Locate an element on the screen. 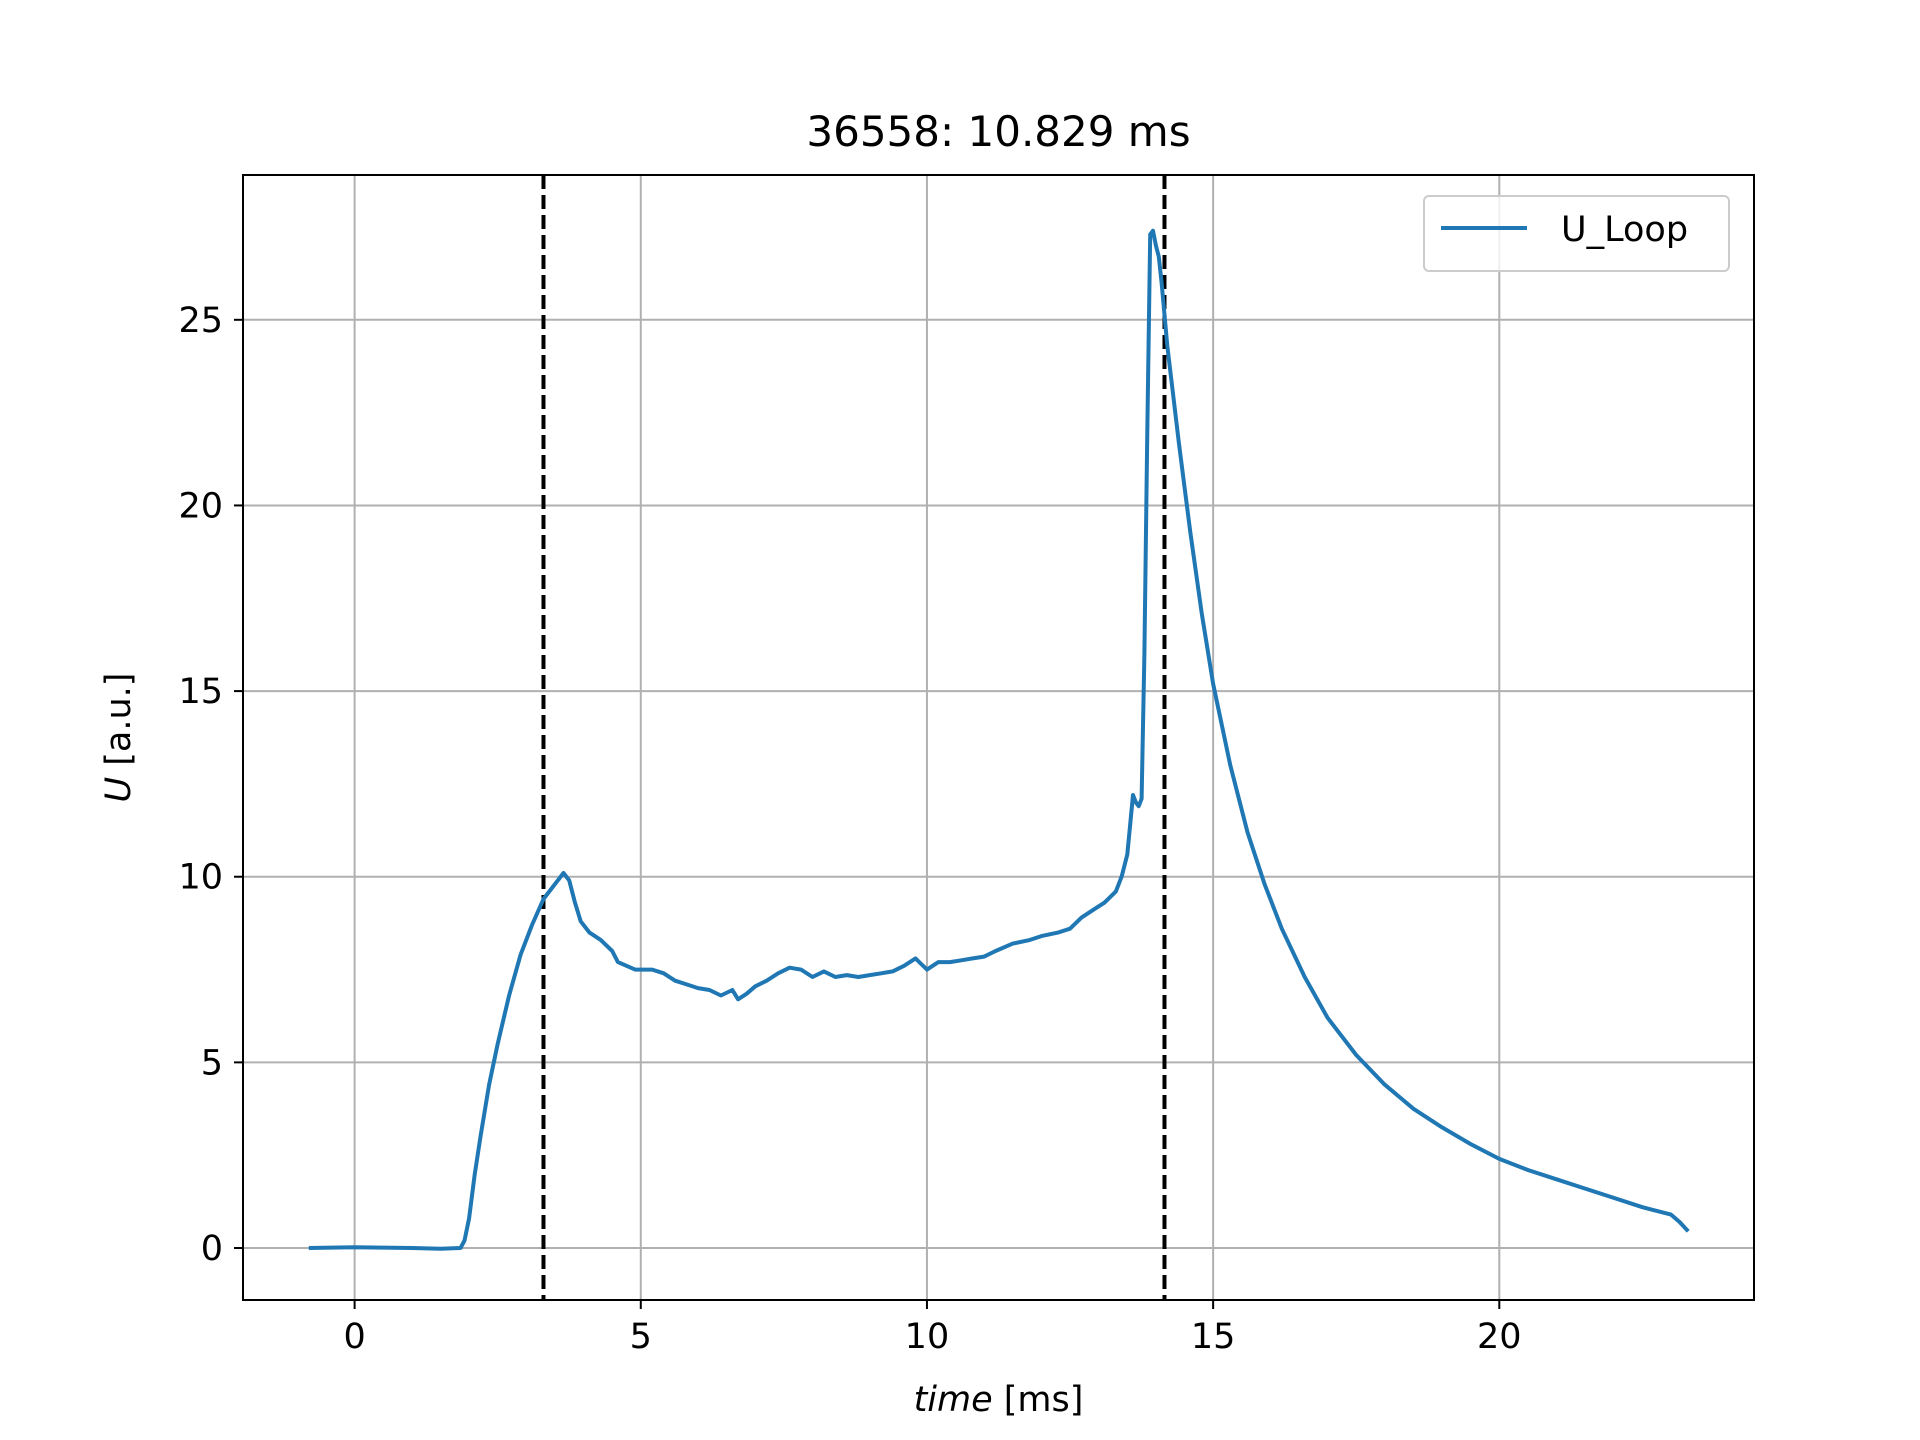 This screenshot has width=1920, height=1440. x-tick-label: 15 is located at coordinates (1213, 1337).